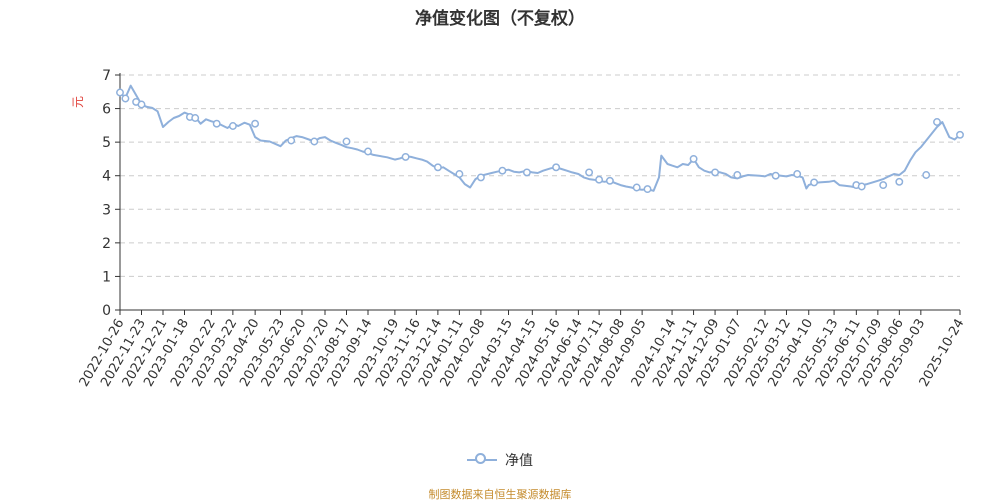  What do you see at coordinates (106, 143) in the screenshot?
I see `y-tick-label: 5` at bounding box center [106, 143].